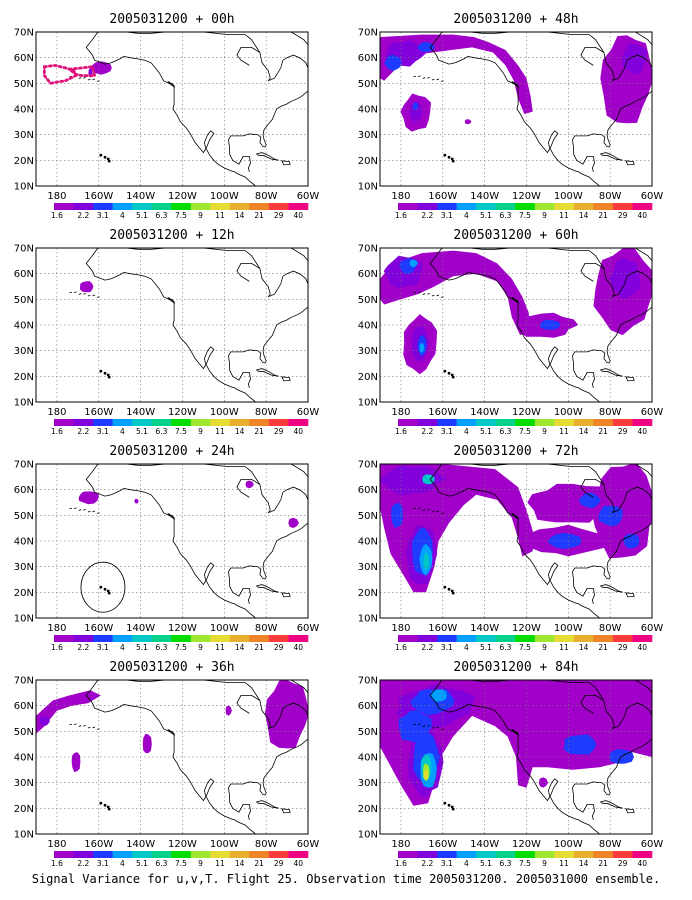  What do you see at coordinates (401, 647) in the screenshot?
I see `colorbar-level-label: 1.6` at bounding box center [401, 647].